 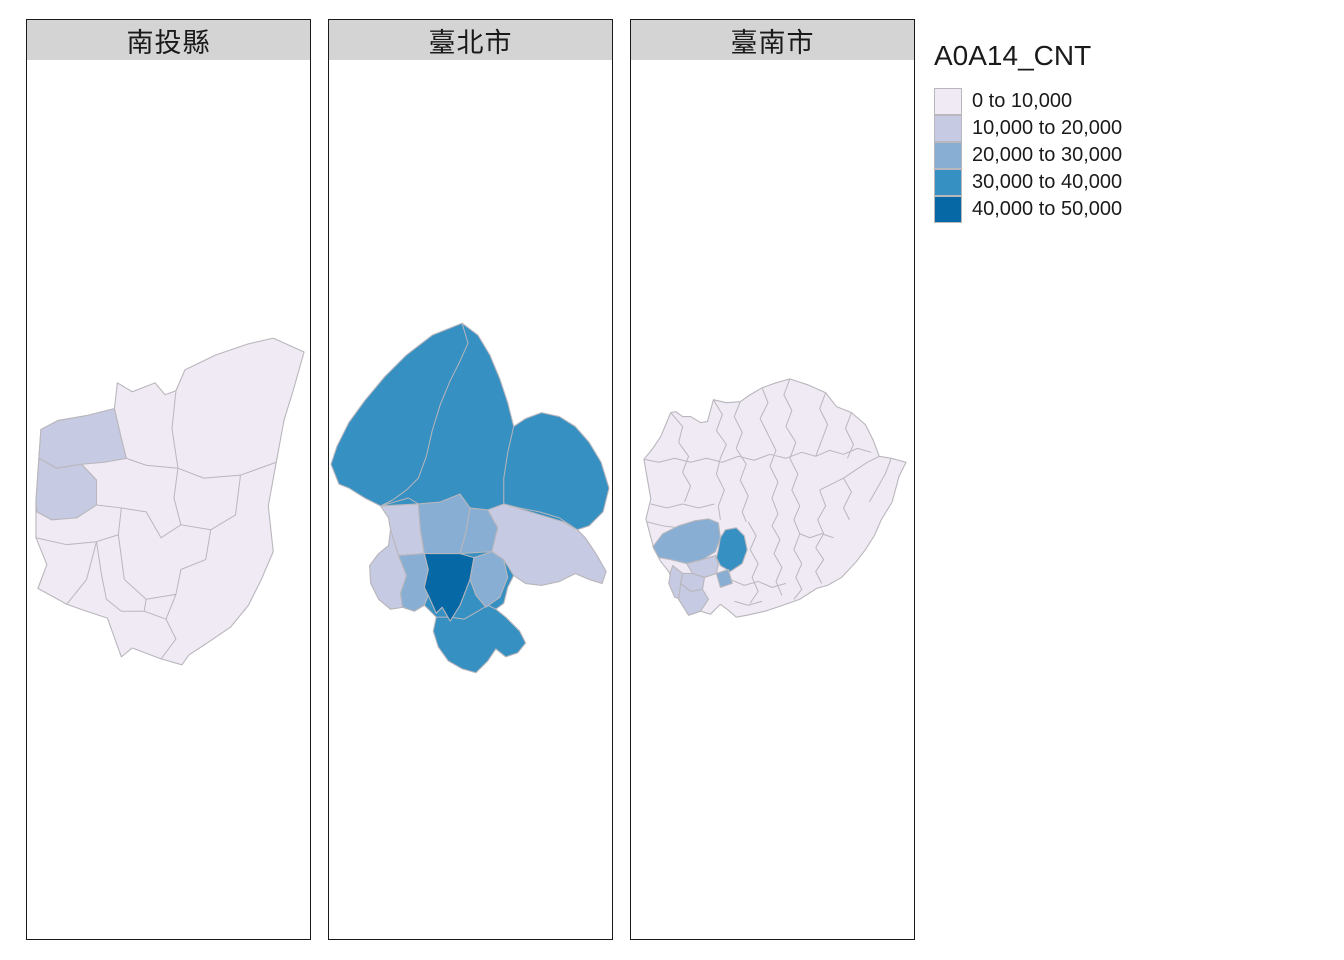 What do you see at coordinates (1047, 128) in the screenshot?
I see `legend-label-2: 10,000 to 20,000` at bounding box center [1047, 128].